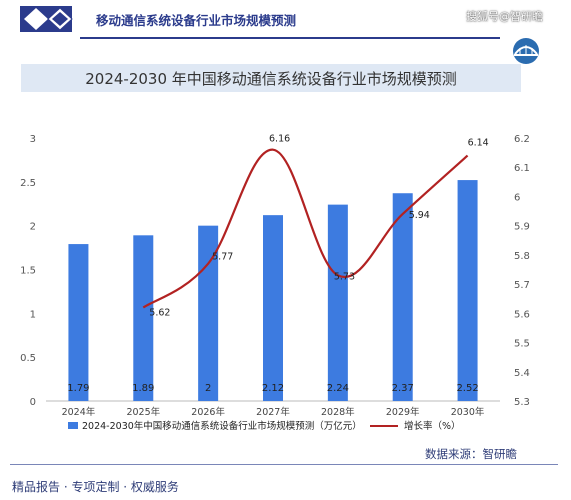 The height and width of the screenshot is (500, 571). I want to click on bar-value-label: 2.37, so click(403, 388).